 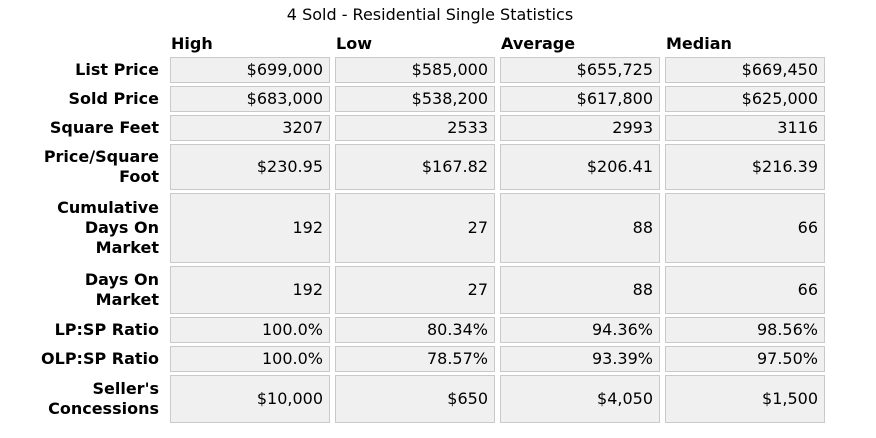 I want to click on table-row-olp-sp-ratio: OLP:SP Ratio 100.0% 78.57% 93.39% 97.50%, so click(x=415, y=359).